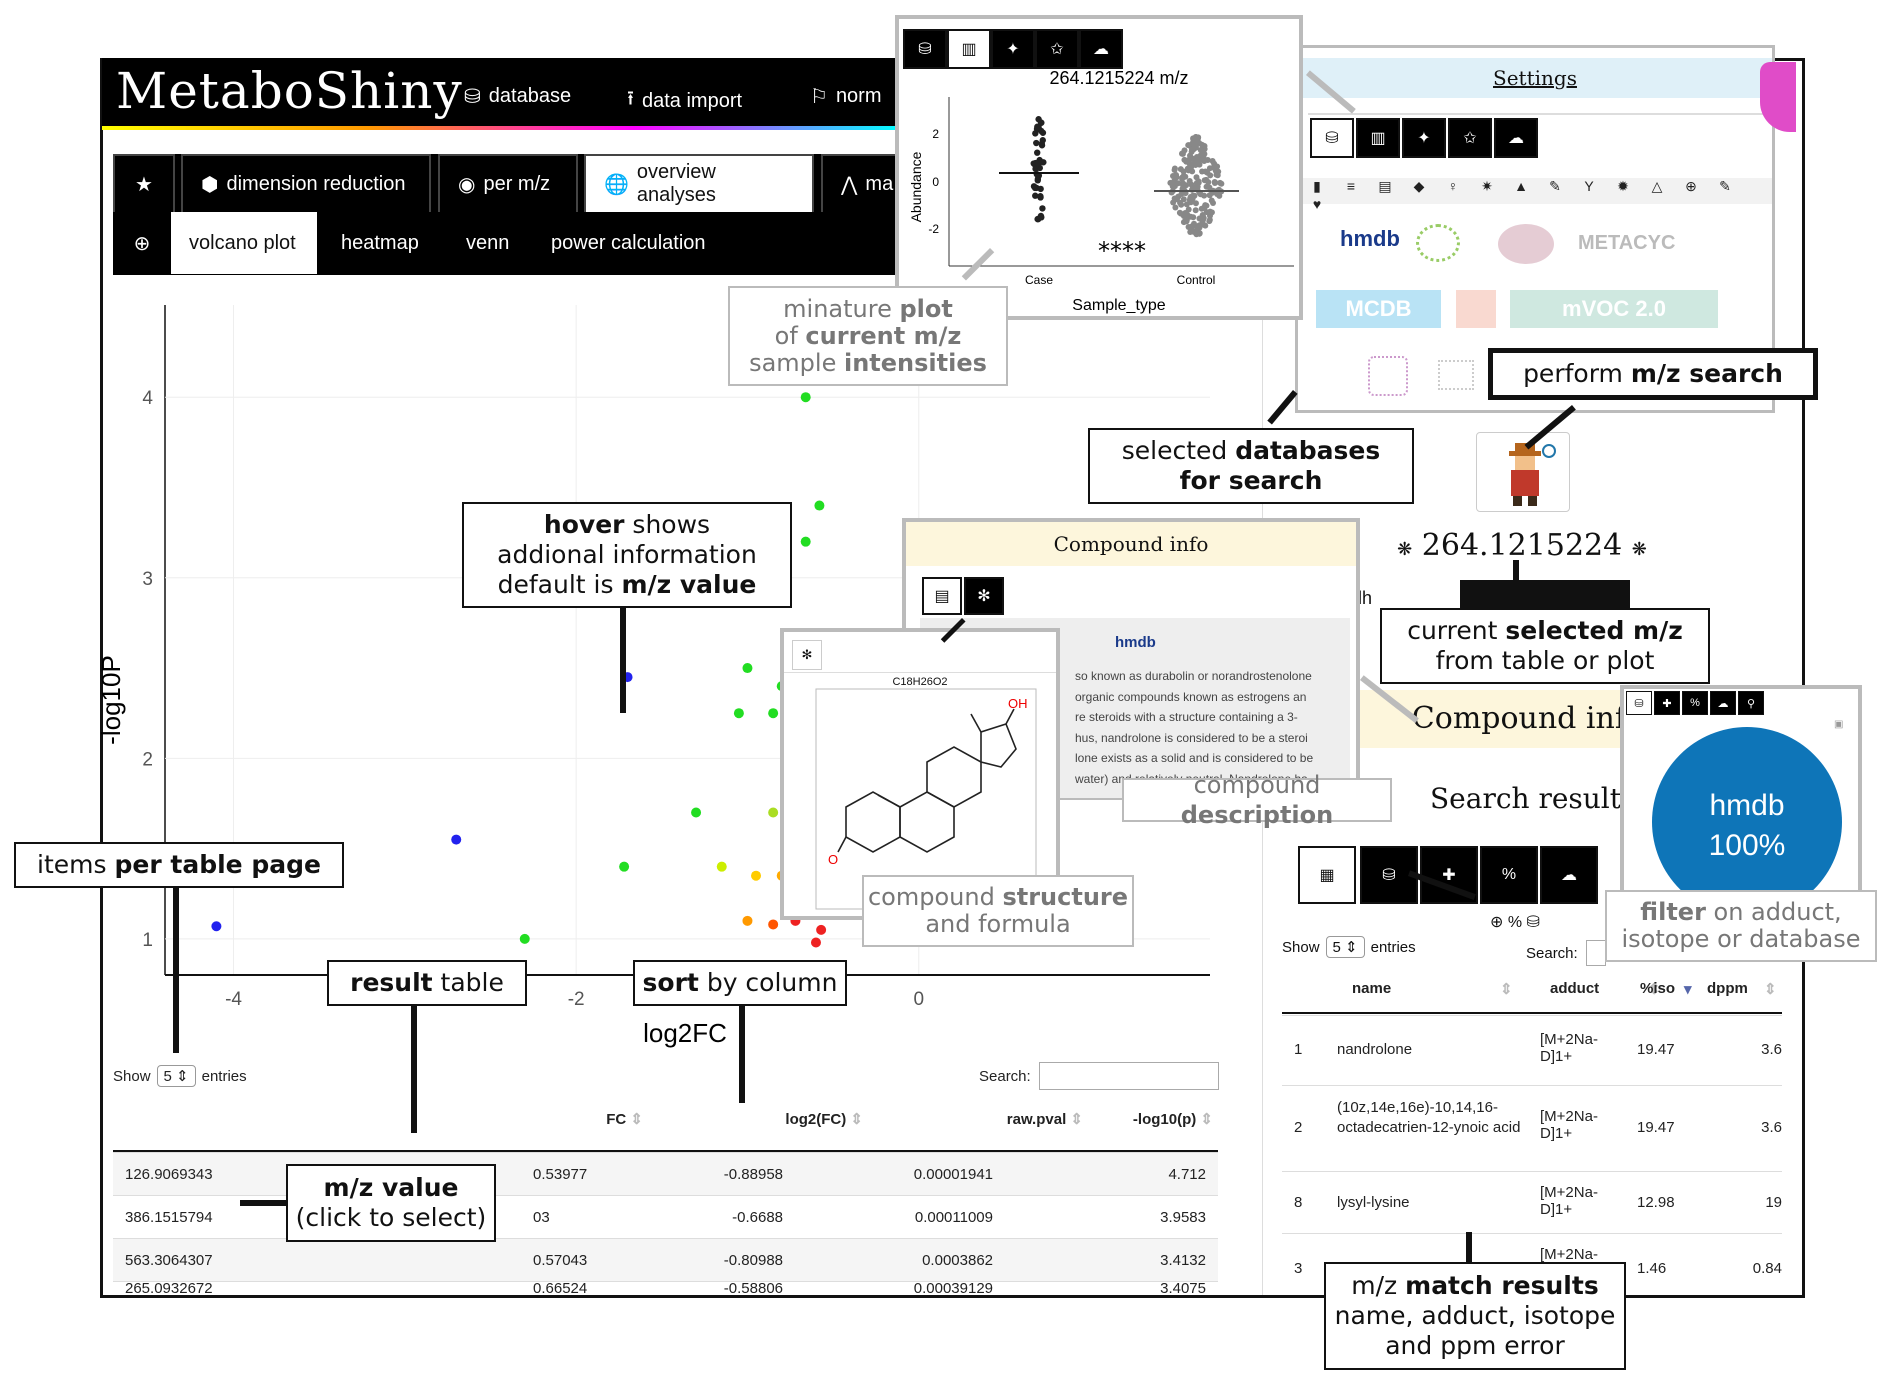 The image size is (1877, 1375). I want to click on nav-normalize: ⚐ norm, so click(846, 96).